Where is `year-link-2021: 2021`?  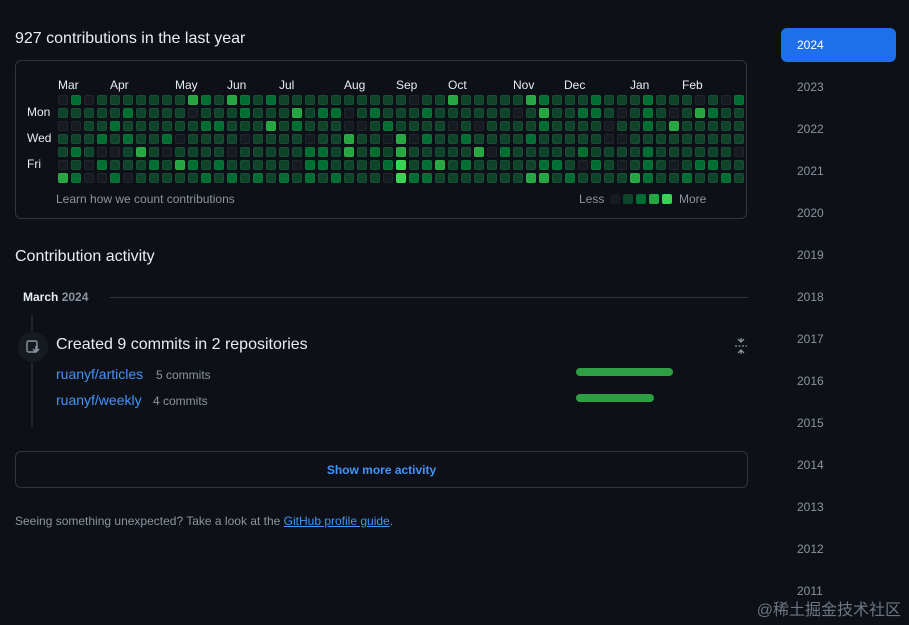 year-link-2021: 2021 is located at coordinates (810, 171).